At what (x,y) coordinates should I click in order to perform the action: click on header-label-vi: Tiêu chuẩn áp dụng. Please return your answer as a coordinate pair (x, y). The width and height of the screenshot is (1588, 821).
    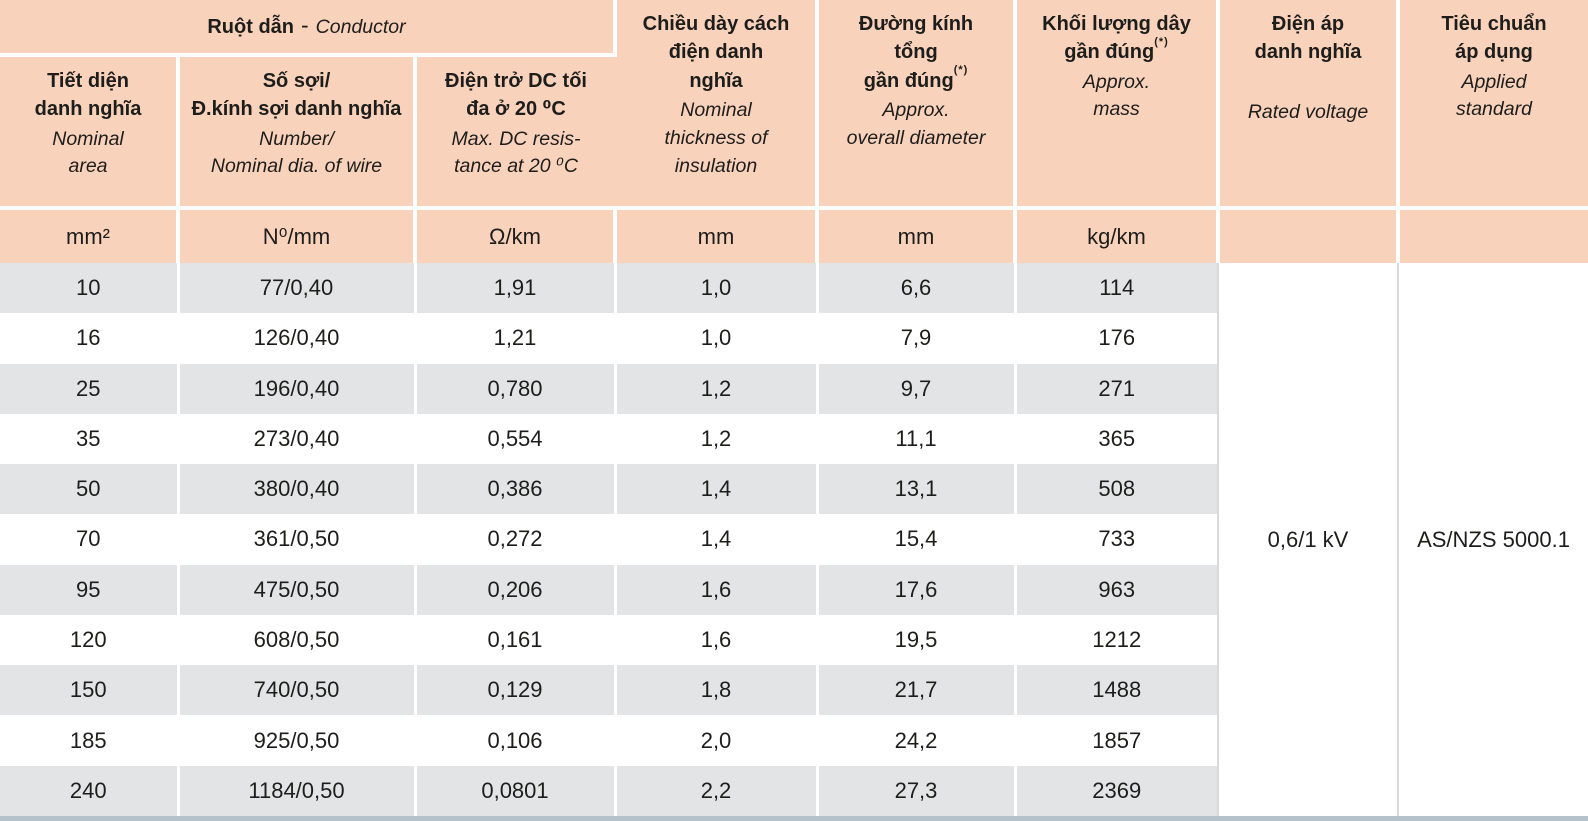
    Looking at the image, I should click on (1494, 38).